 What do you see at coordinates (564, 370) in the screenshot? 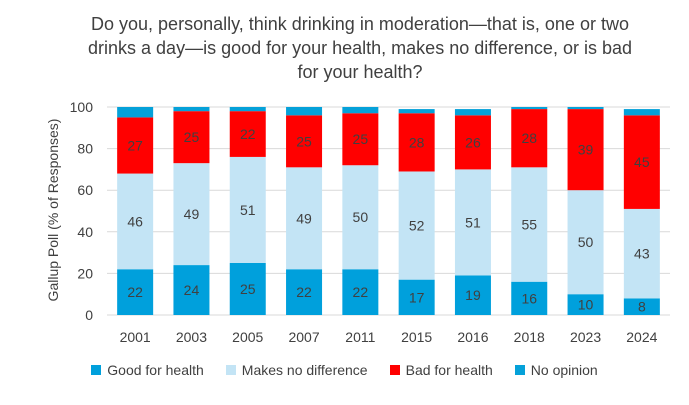
I see `legend-label: No opinion` at bounding box center [564, 370].